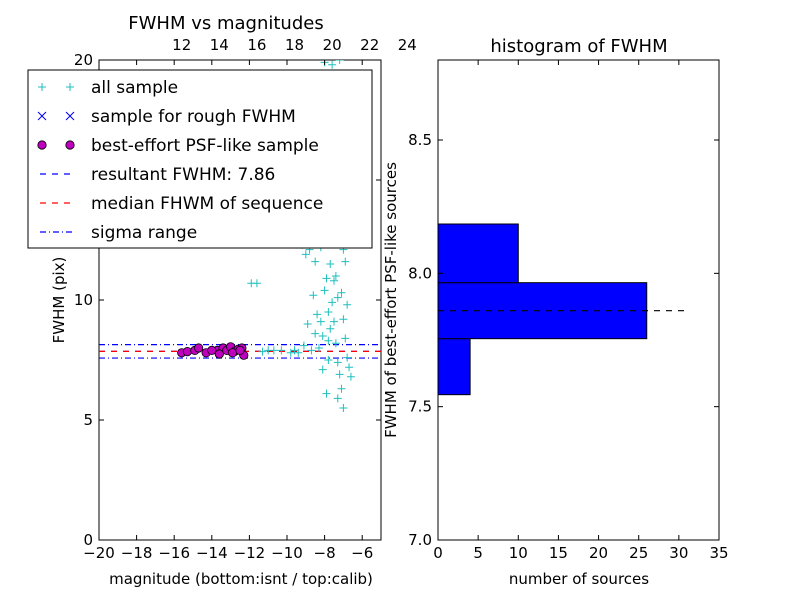 This screenshot has width=800, height=600. What do you see at coordinates (59, 300) in the screenshot?
I see `left-y-axis-label: FWHM (pix)` at bounding box center [59, 300].